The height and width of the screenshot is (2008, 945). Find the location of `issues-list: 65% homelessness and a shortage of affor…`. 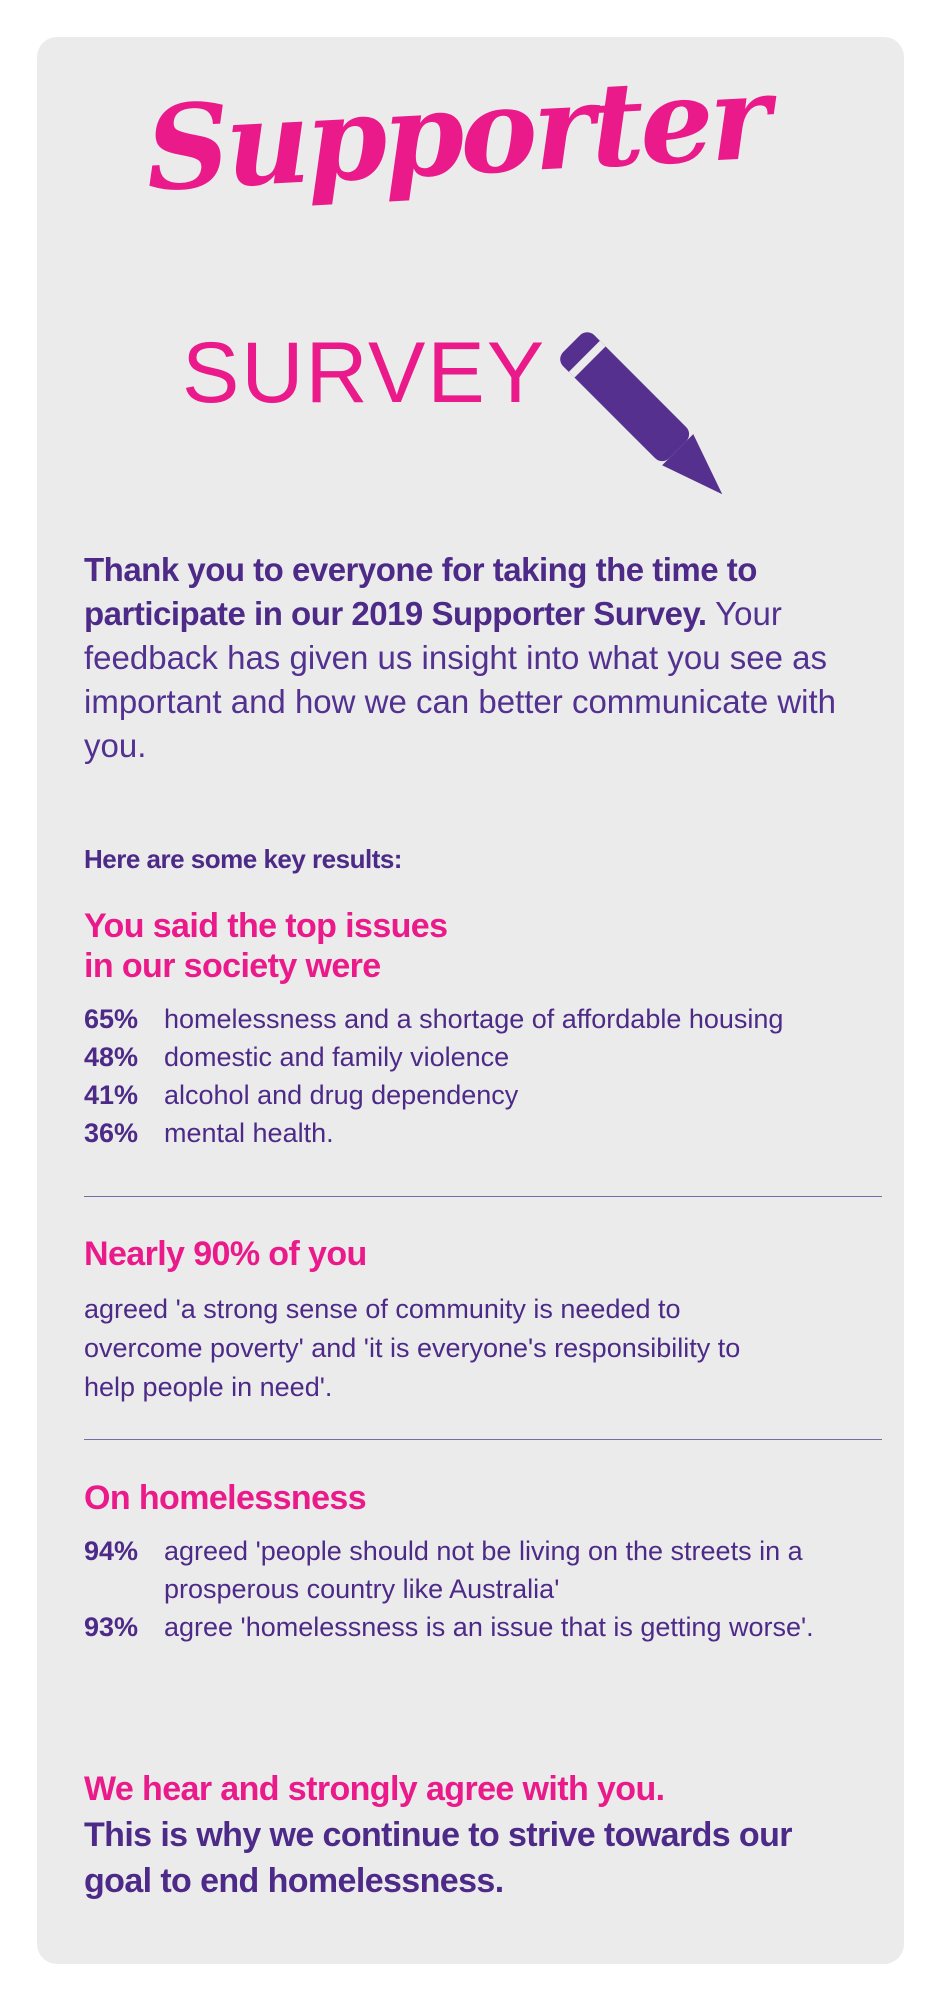

issues-list: 65% homelessness and a shortage of affor… is located at coordinates (474, 1076).